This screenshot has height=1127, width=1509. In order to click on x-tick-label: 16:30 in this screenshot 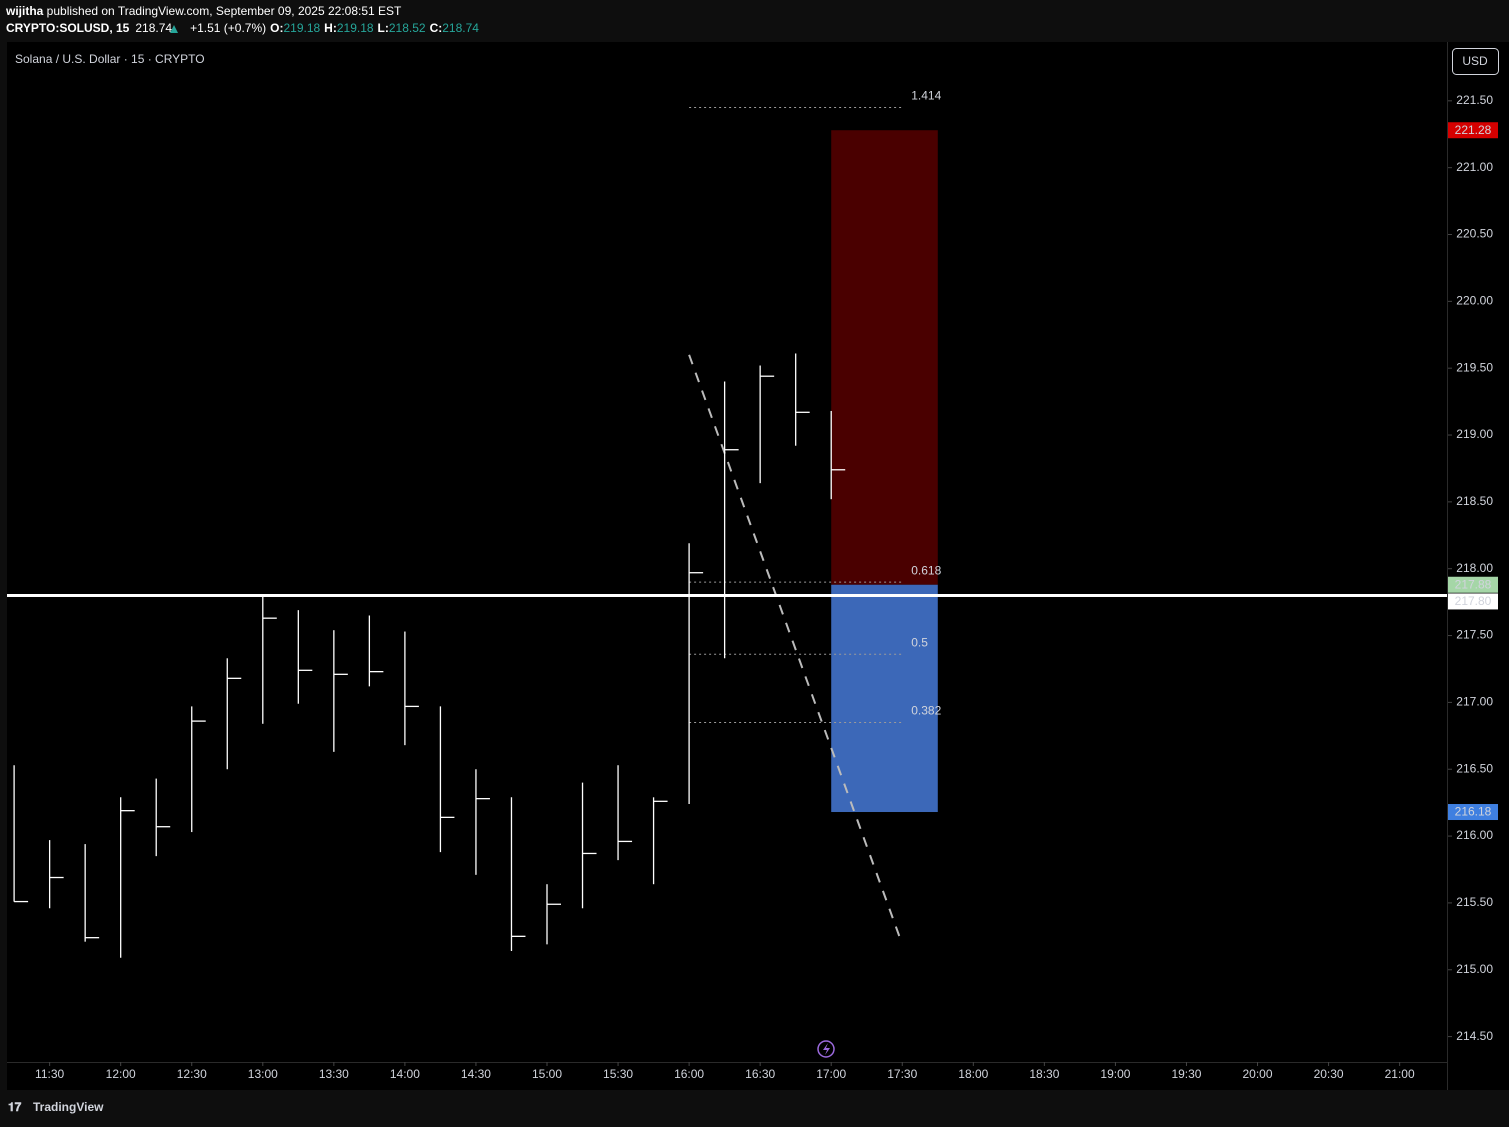, I will do `click(760, 1074)`.